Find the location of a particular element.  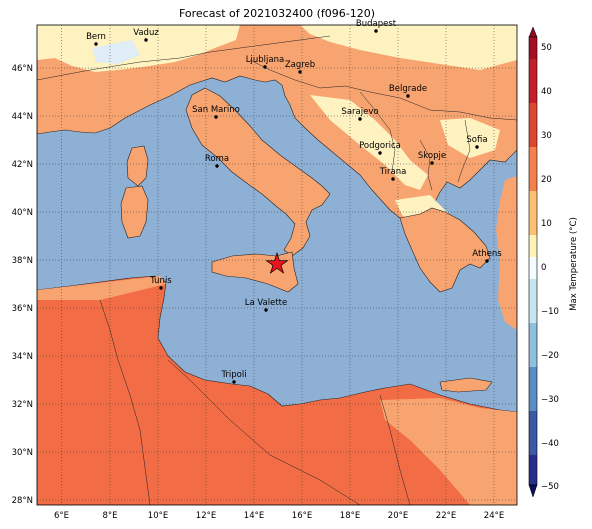

x-tick: 24°E is located at coordinates (494, 516).